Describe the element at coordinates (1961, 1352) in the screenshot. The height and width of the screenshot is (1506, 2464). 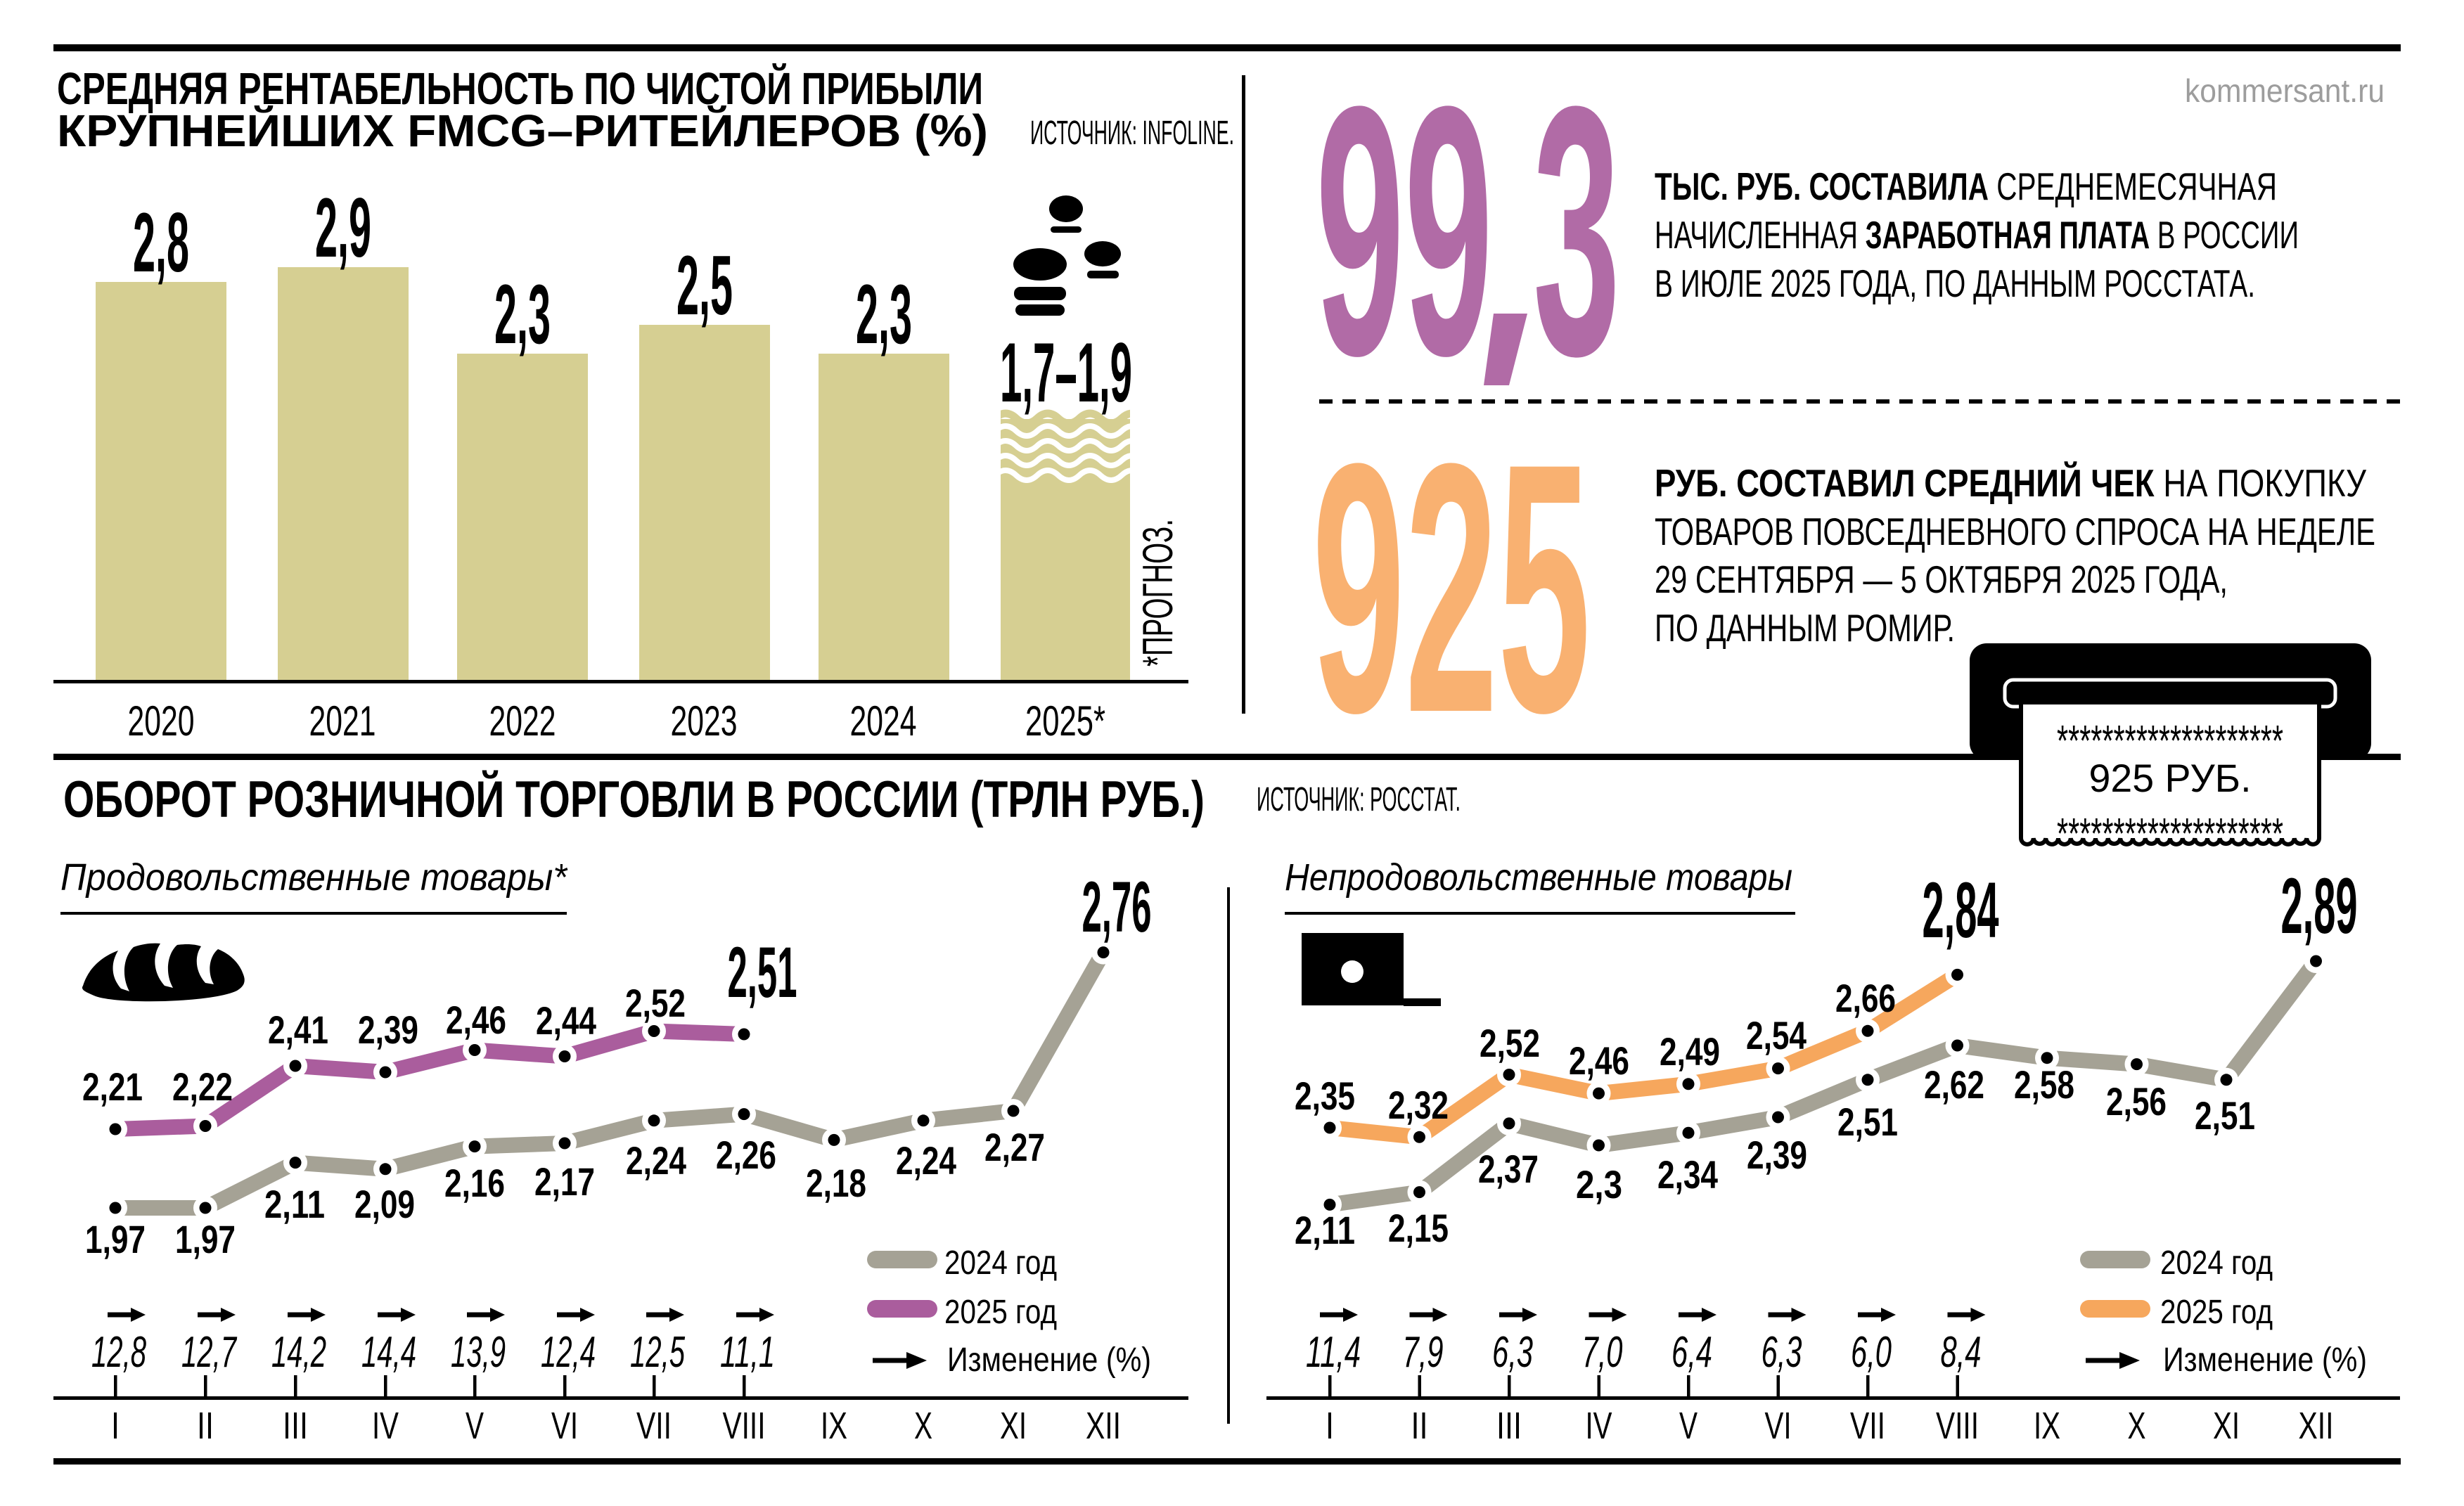
I see `svg-text: 8,4` at that location.